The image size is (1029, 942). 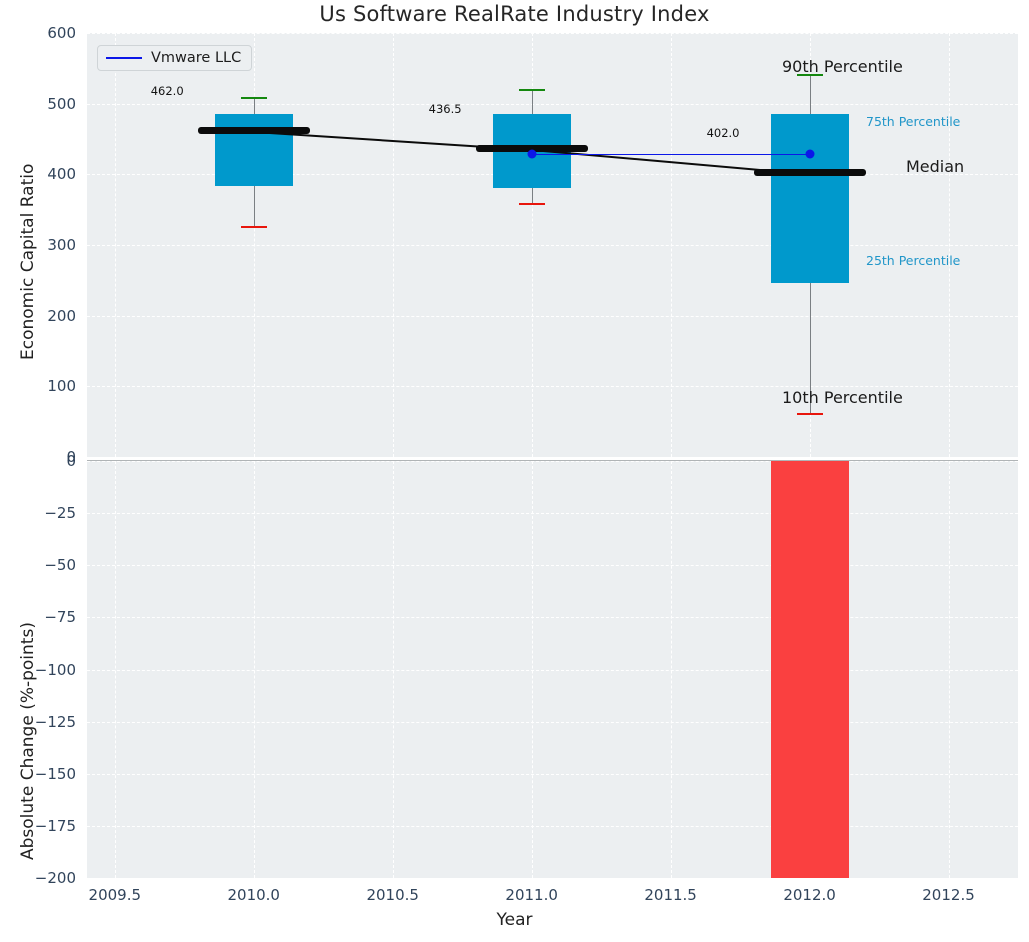 I want to click on y-tick-label-top: 400, so click(x=61, y=174).